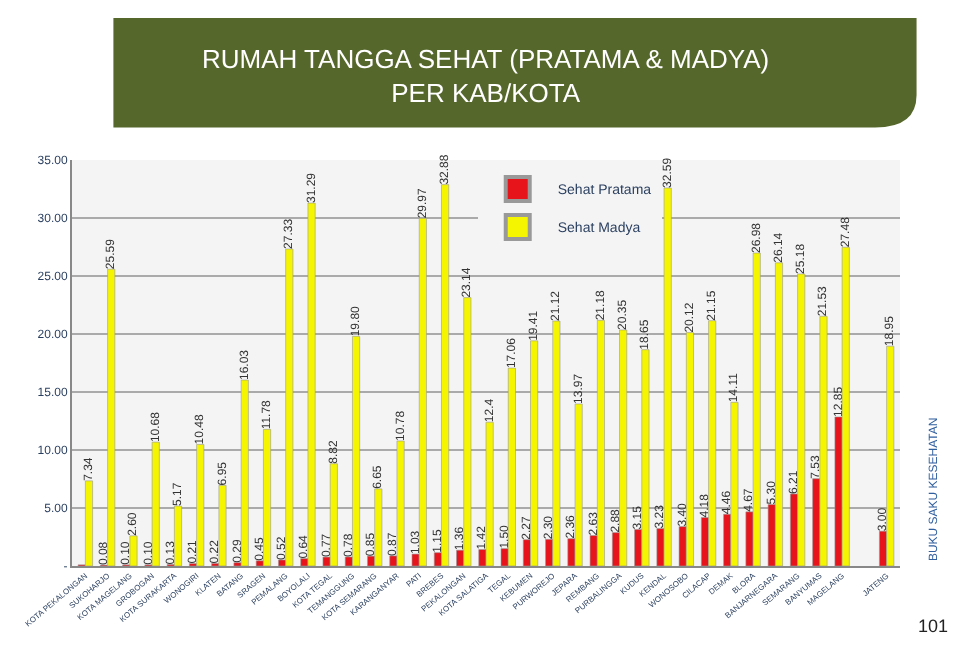 The height and width of the screenshot is (652, 960). I want to click on text: 101, so click(933, 626).